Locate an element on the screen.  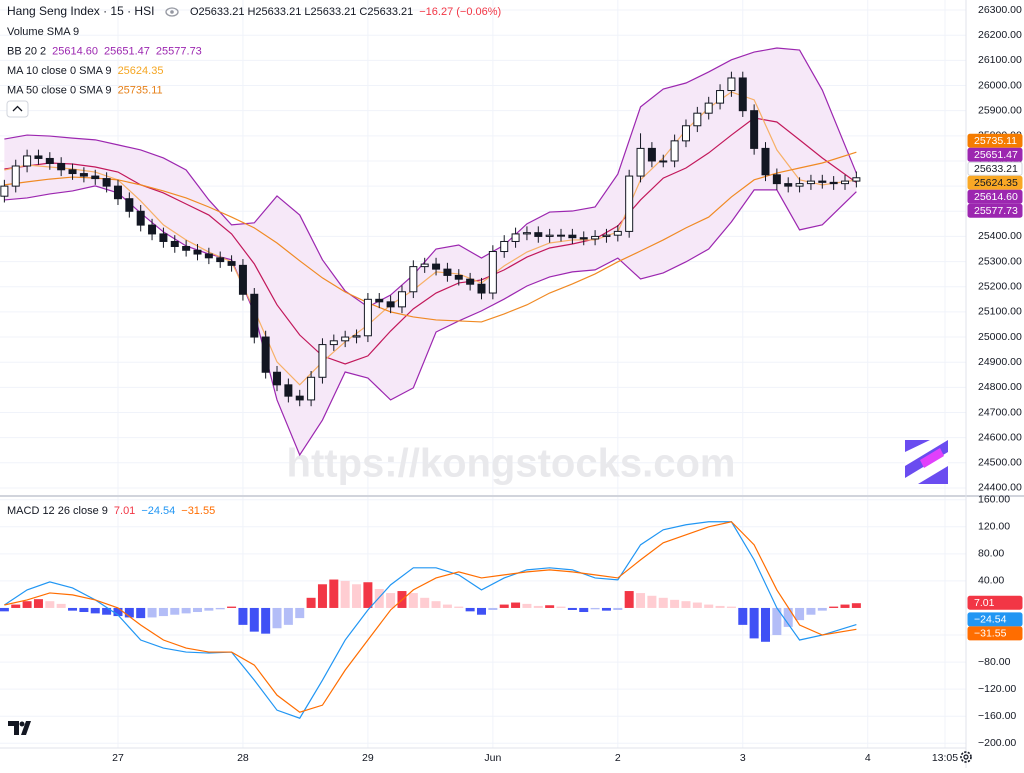
y-tick-label: 160.00 is located at coordinates (994, 499).